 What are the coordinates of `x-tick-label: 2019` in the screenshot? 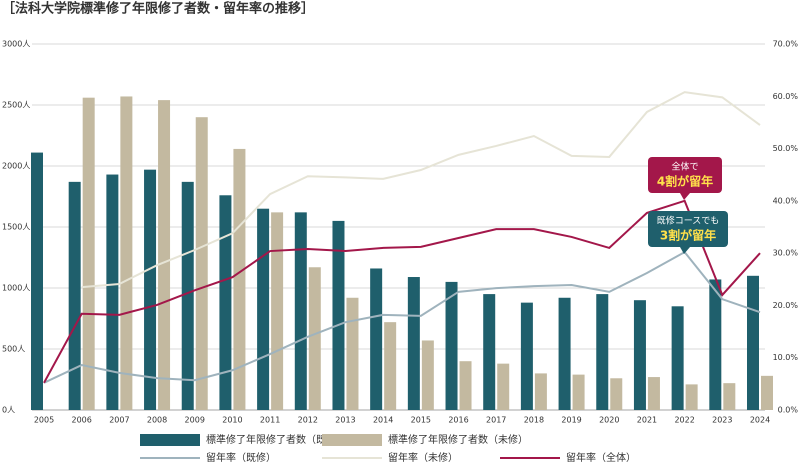 It's located at (571, 420).